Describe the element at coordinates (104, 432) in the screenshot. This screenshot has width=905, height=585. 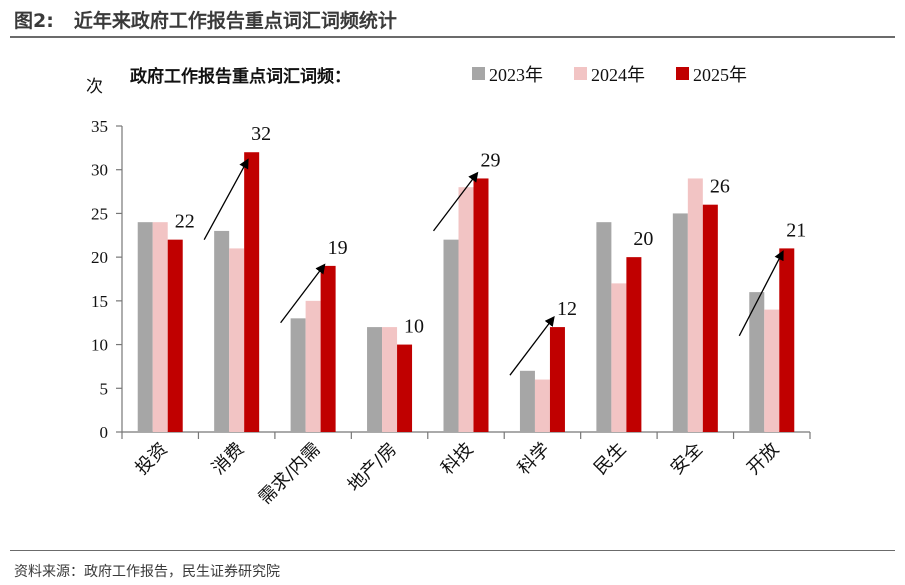
I see `y-tick-label: 0` at that location.